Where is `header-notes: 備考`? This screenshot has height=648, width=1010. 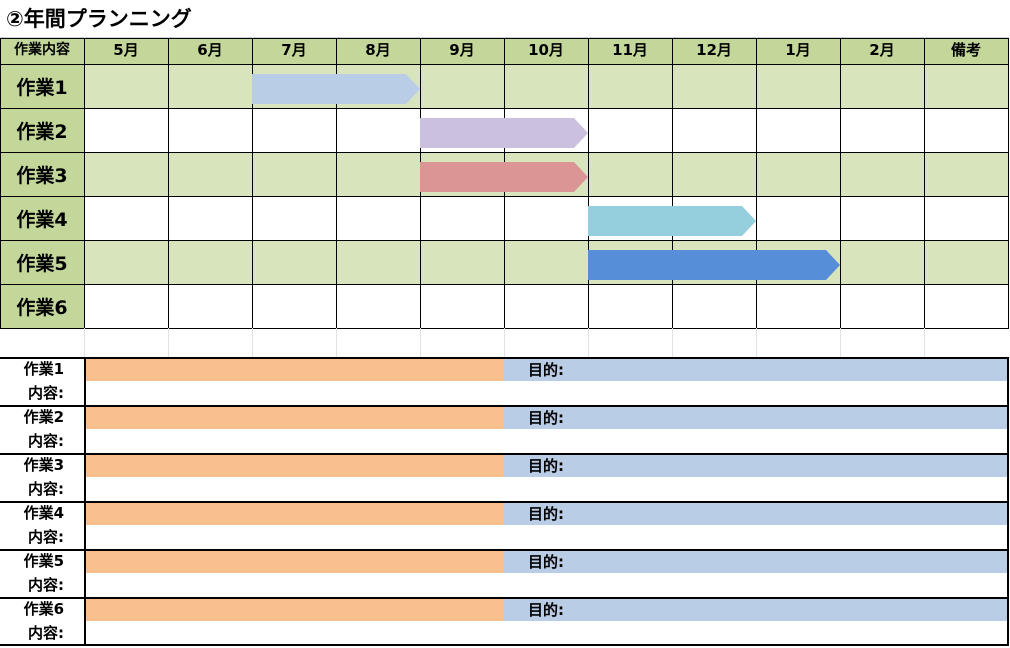 header-notes: 備考 is located at coordinates (965, 50).